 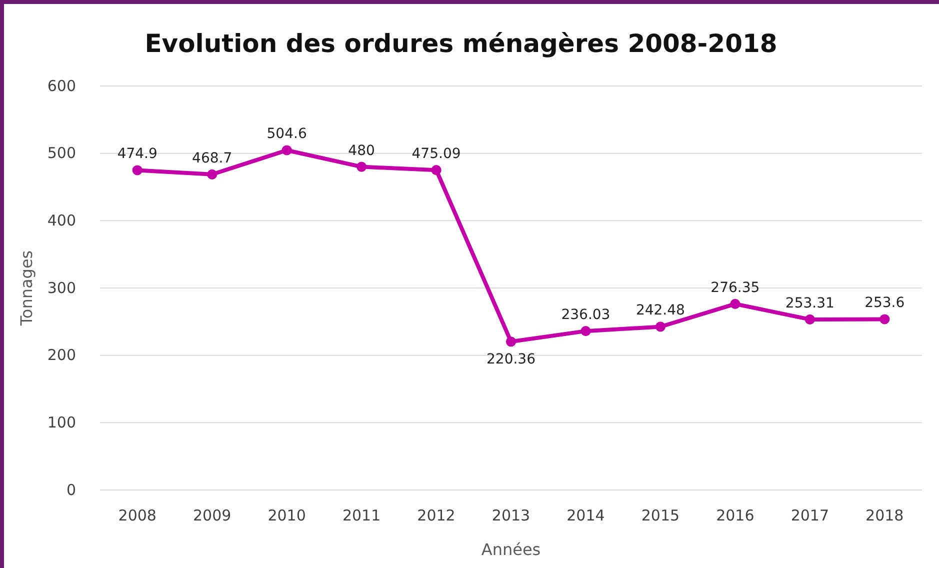 What do you see at coordinates (361, 515) in the screenshot?
I see `x-tick-label: 2011` at bounding box center [361, 515].